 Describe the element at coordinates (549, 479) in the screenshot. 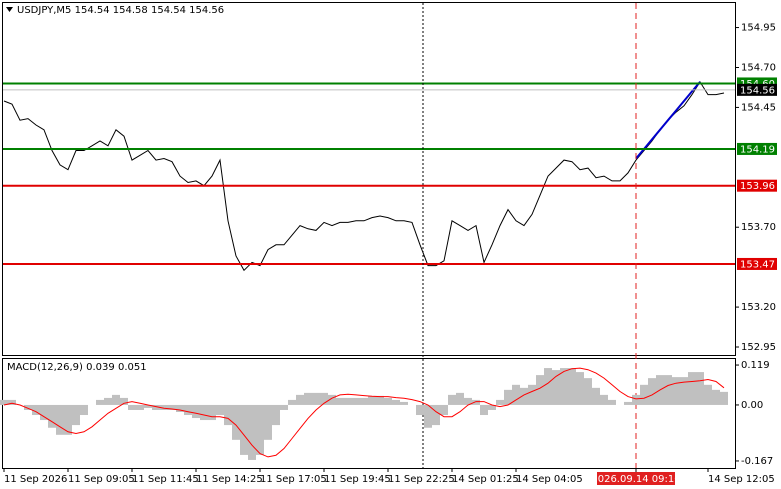

I see `x-tick-label: 14 Sep 04:05` at that location.